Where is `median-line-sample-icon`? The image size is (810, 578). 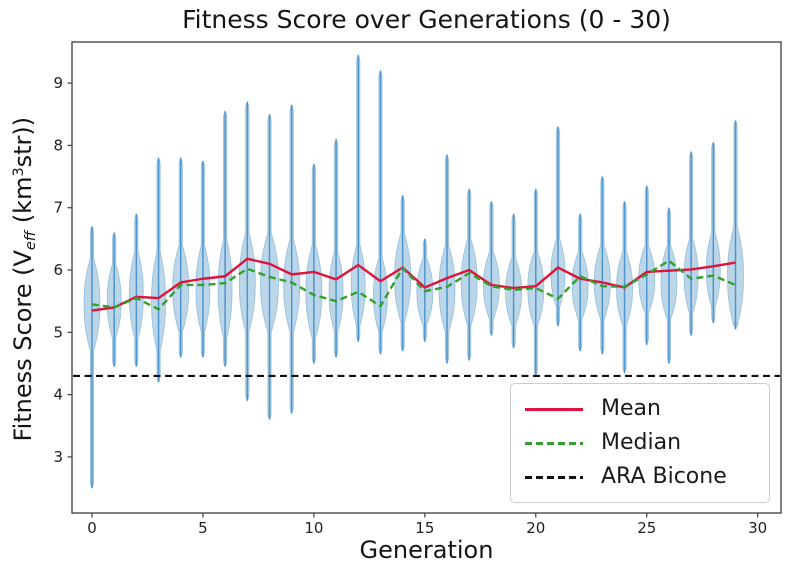
median-line-sample-icon is located at coordinates (554, 443).